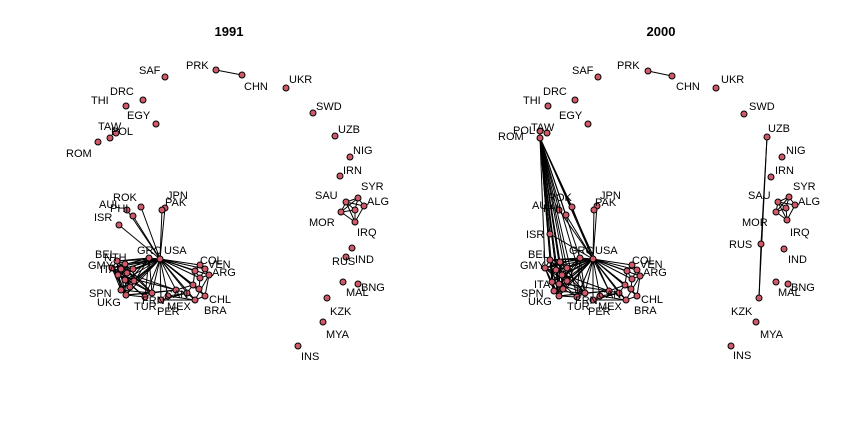 The width and height of the screenshot is (864, 432). I want to click on node-swd, so click(313, 113).